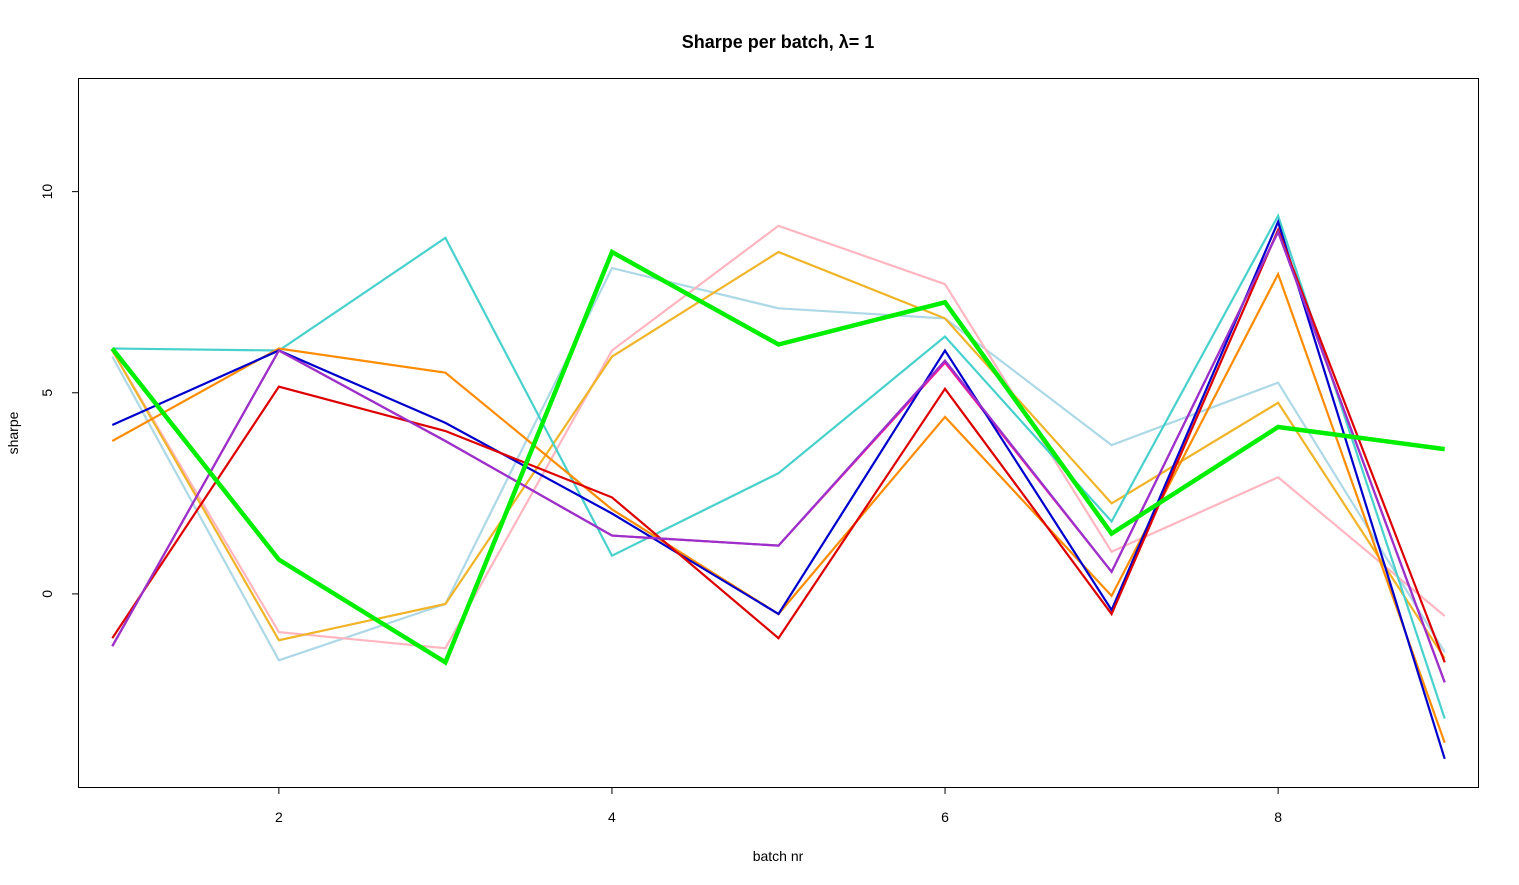 Image resolution: width=1519 pixels, height=885 pixels. Describe the element at coordinates (47, 192) in the screenshot. I see `y-tick-label: 10` at that location.